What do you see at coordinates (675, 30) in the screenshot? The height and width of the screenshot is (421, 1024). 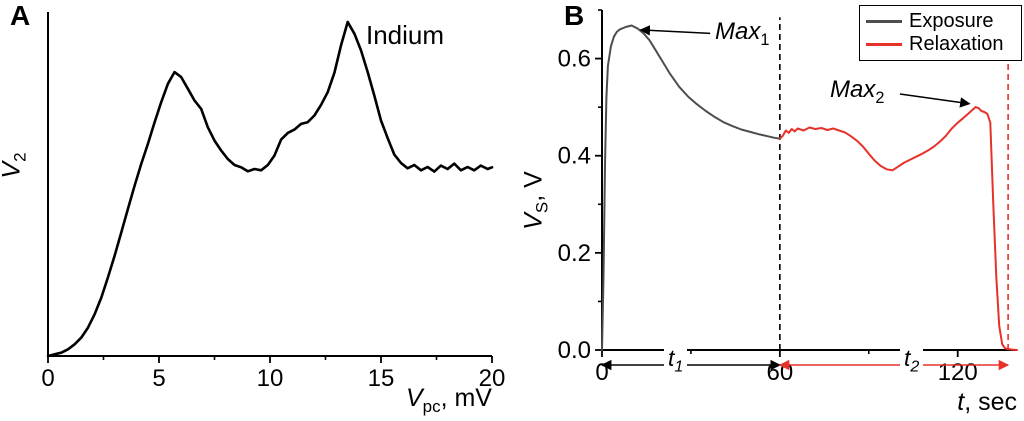 I see `max1-arrow` at bounding box center [675, 30].